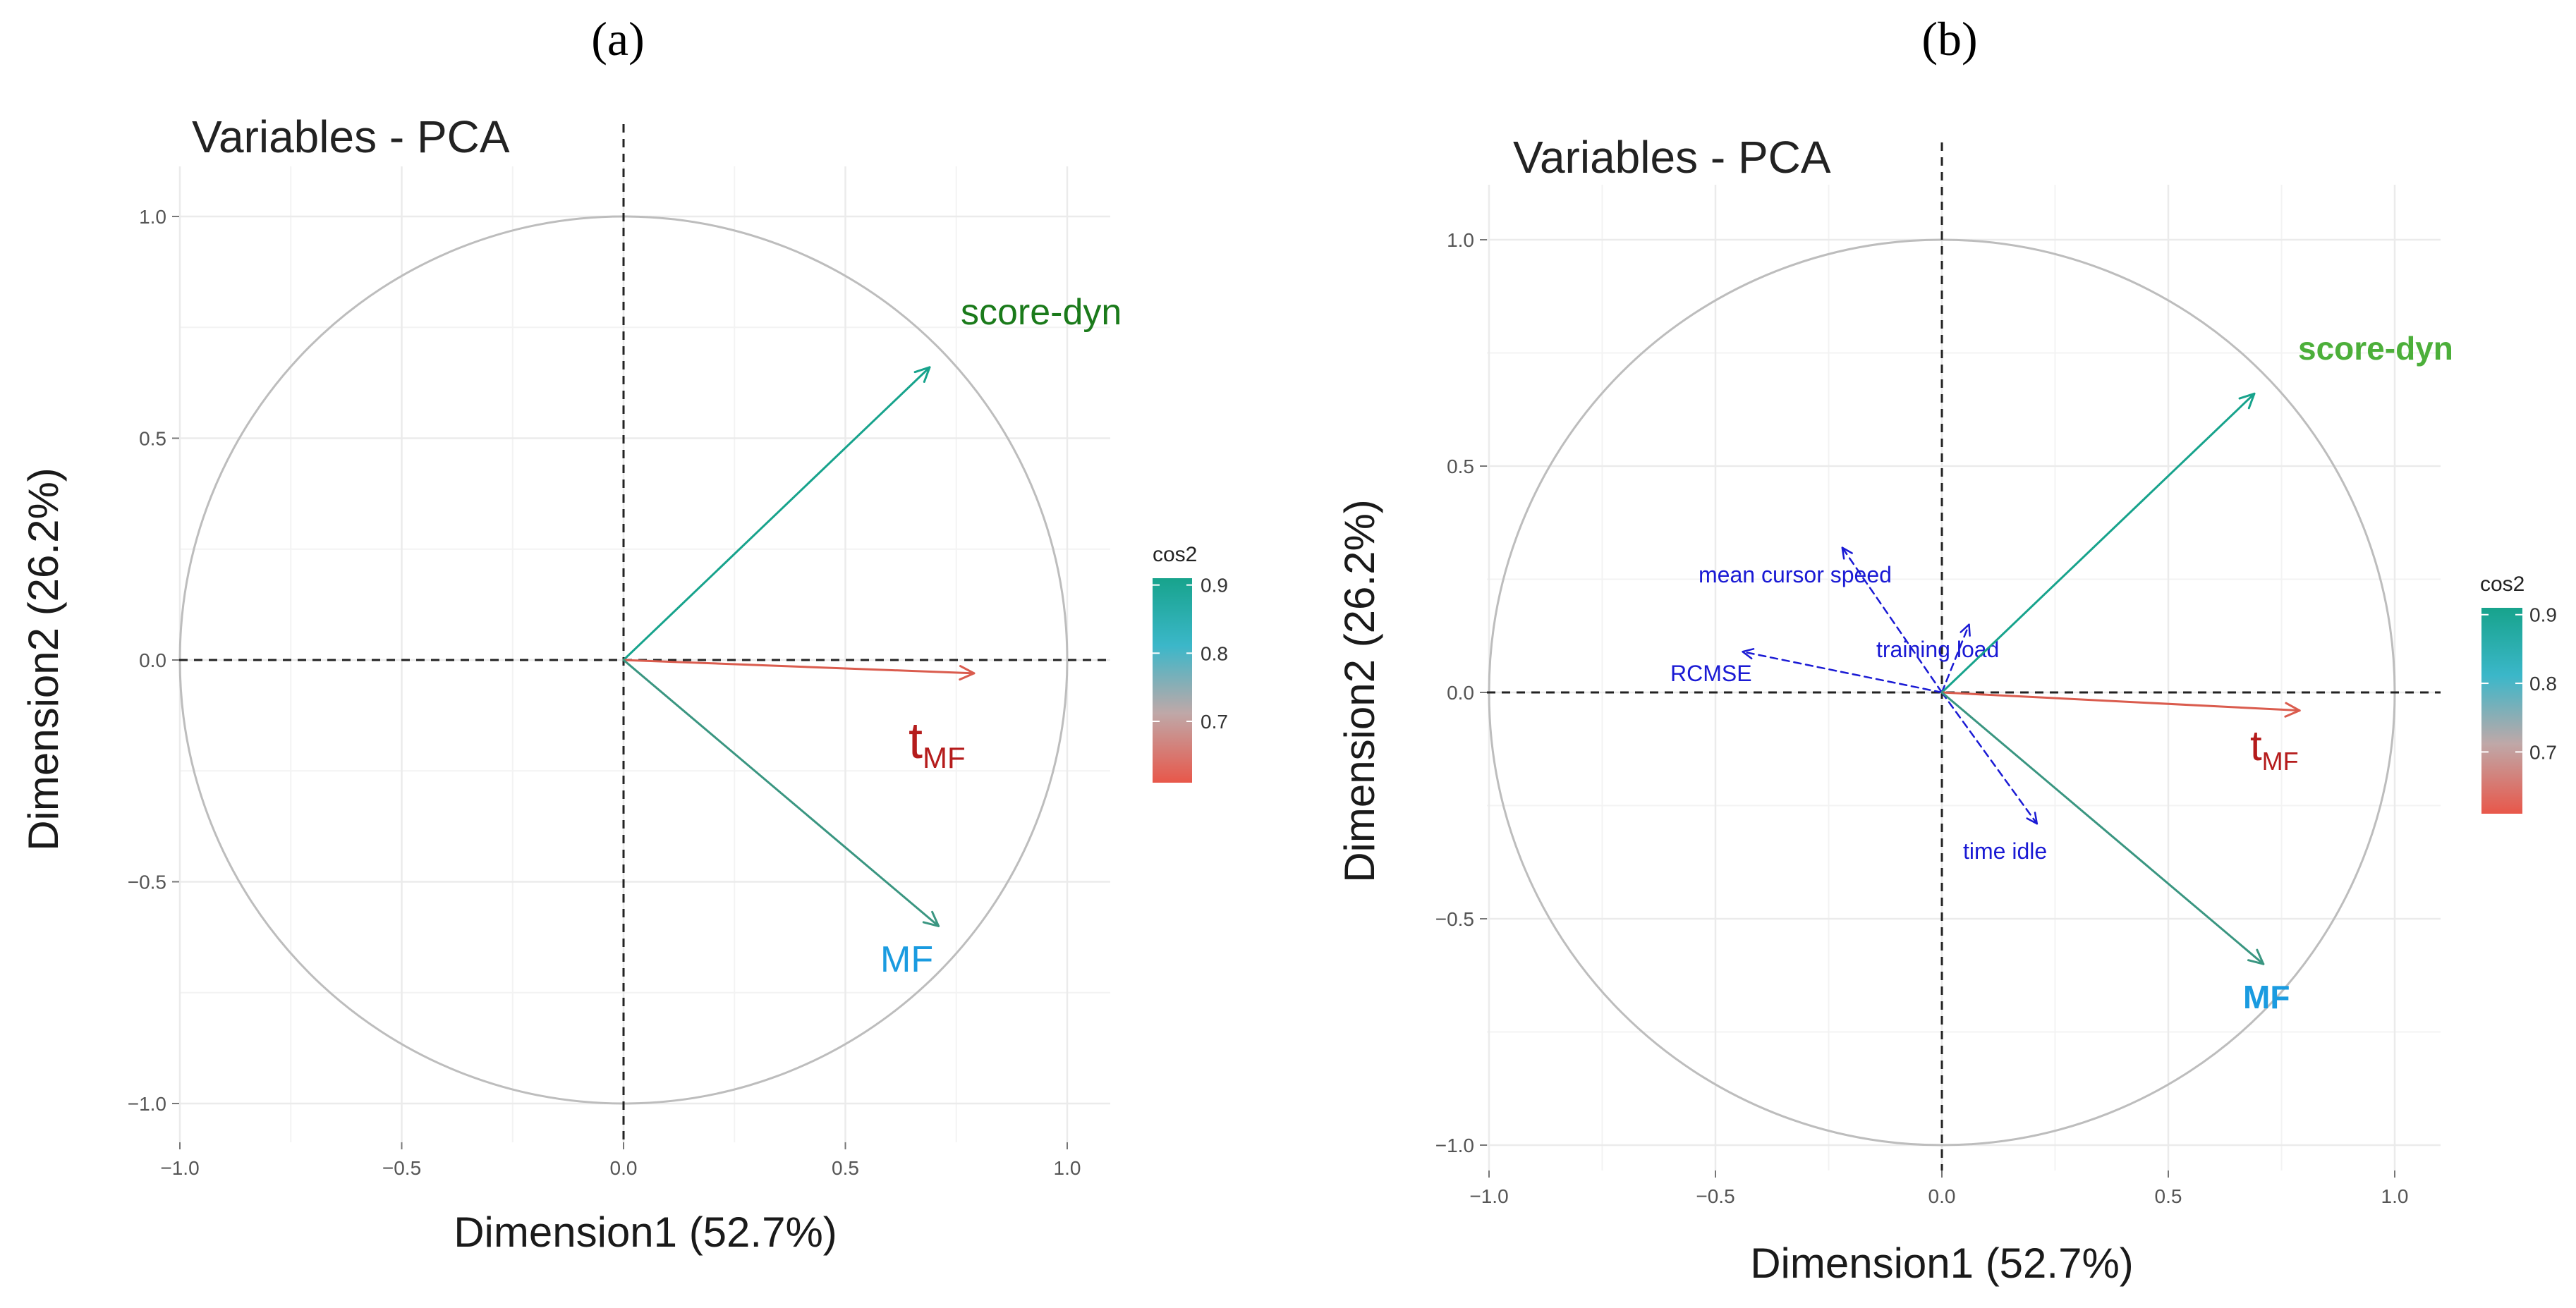 This screenshot has height=1308, width=2576. What do you see at coordinates (1175, 554) in the screenshot?
I see `panel-a-legend-title: cos2` at bounding box center [1175, 554].